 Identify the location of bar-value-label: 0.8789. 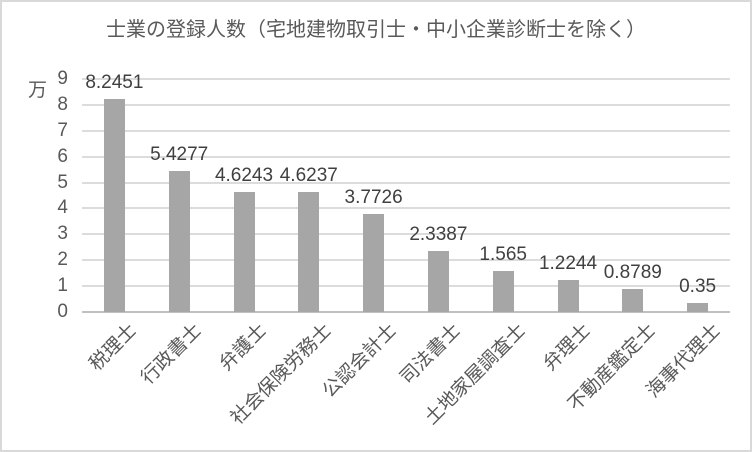
(632, 273).